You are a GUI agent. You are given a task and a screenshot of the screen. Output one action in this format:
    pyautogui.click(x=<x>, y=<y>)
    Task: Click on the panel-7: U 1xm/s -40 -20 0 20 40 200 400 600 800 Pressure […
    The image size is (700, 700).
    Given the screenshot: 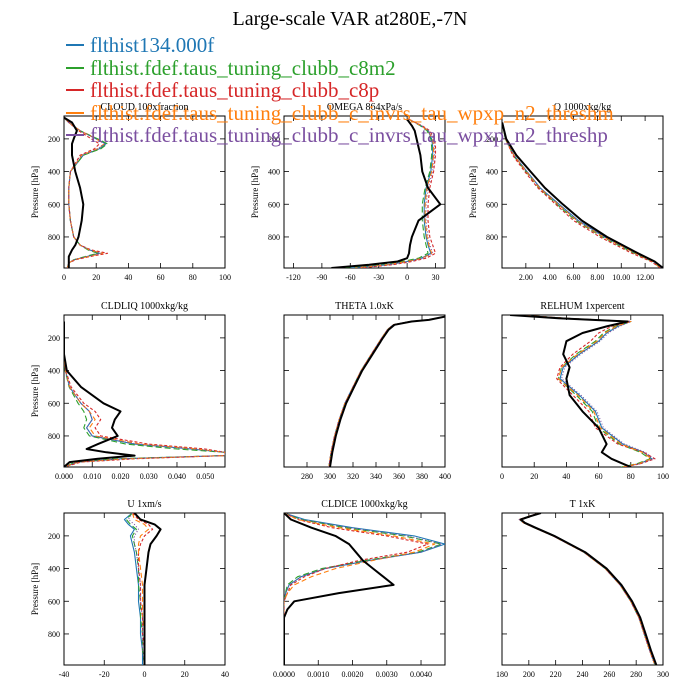 What is the action you would take?
    pyautogui.click(x=129, y=589)
    